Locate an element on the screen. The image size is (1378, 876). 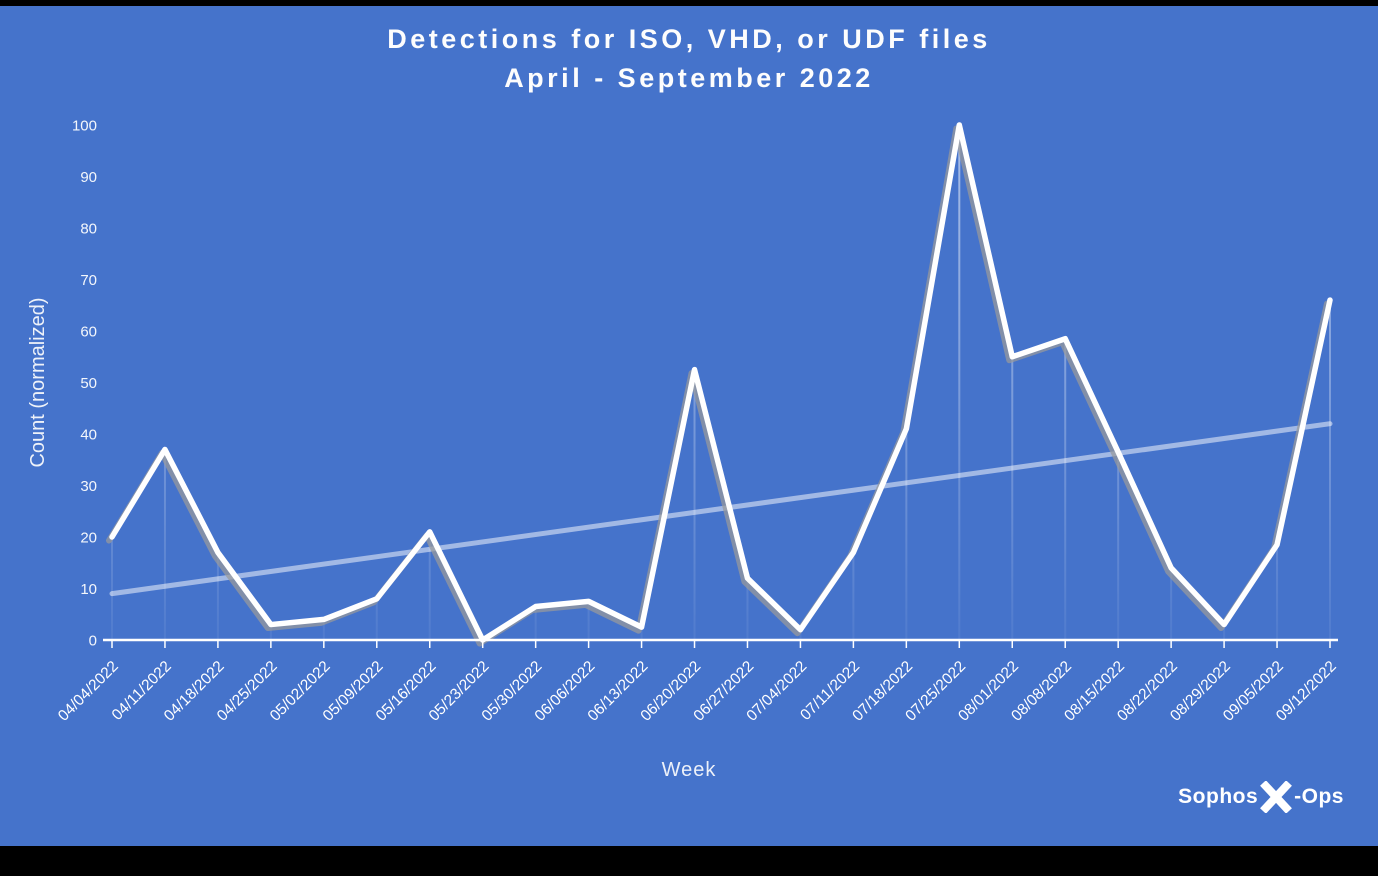
y-tick-label: 10 is located at coordinates (88, 589).